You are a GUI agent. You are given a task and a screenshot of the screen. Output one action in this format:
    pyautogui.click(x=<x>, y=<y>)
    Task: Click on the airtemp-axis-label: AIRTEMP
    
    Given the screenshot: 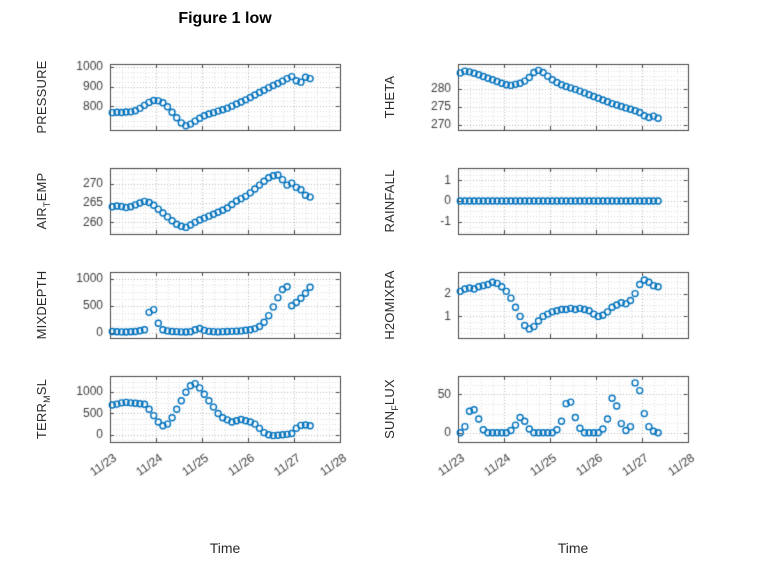 What is the action you would take?
    pyautogui.click(x=43, y=201)
    